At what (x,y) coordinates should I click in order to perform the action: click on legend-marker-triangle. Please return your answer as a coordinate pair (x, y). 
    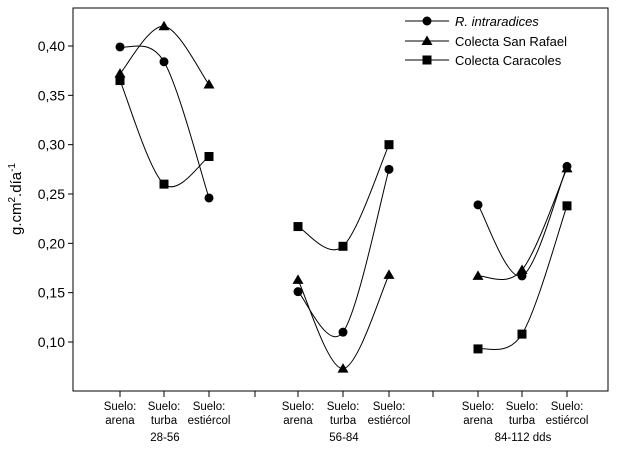
    Looking at the image, I should click on (427, 40).